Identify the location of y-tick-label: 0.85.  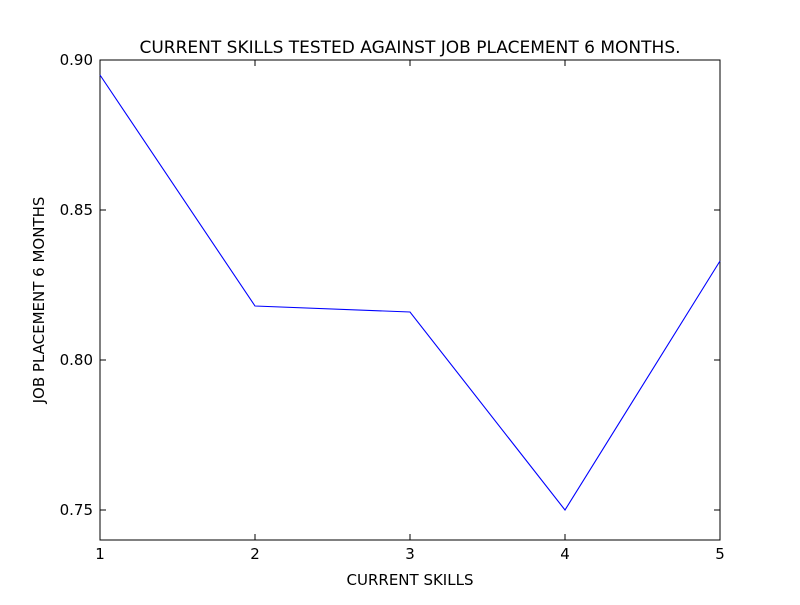
(76, 210).